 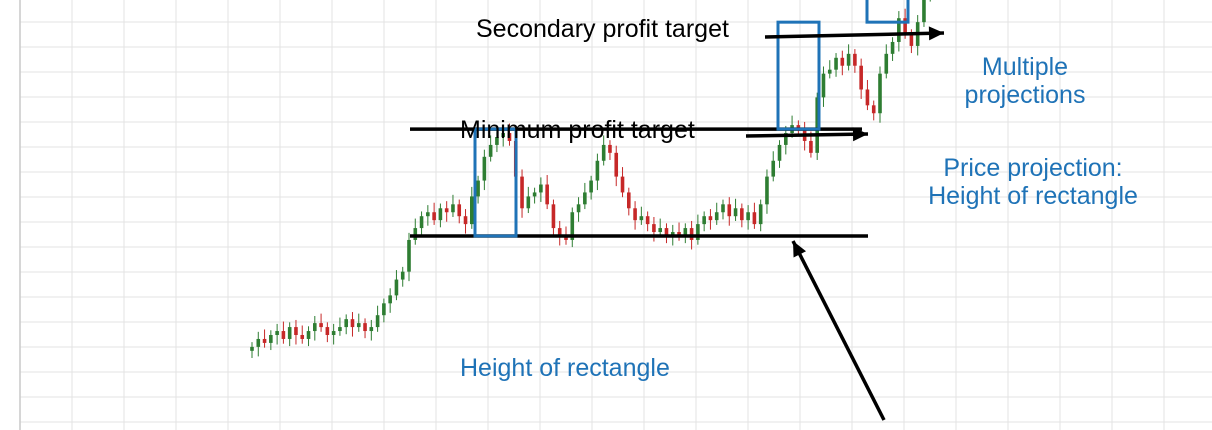 I want to click on price-projection-label: Price projection: Height of rectangle, so click(x=1033, y=182).